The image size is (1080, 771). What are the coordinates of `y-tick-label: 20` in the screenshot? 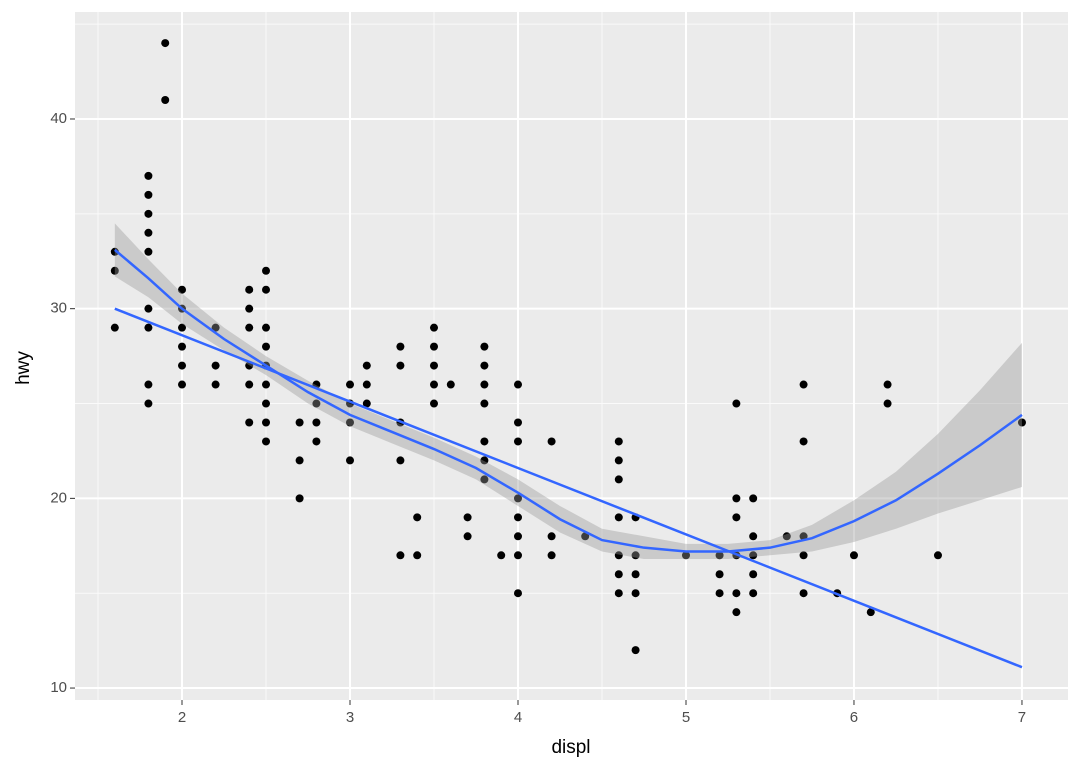 It's located at (58, 497).